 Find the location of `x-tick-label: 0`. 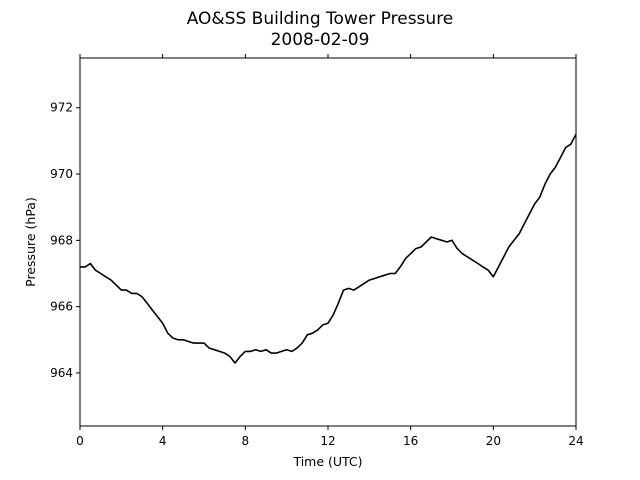

x-tick-label: 0 is located at coordinates (80, 441).